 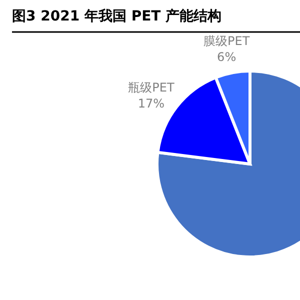 What do you see at coordinates (151, 103) in the screenshot?
I see `data-label: 17%` at bounding box center [151, 103].